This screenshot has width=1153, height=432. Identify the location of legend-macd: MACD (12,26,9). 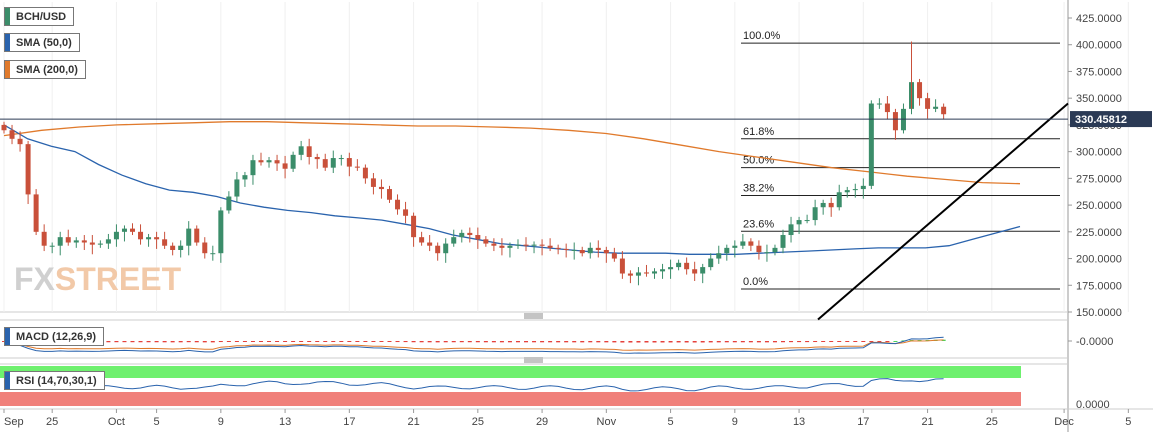
(54, 336).